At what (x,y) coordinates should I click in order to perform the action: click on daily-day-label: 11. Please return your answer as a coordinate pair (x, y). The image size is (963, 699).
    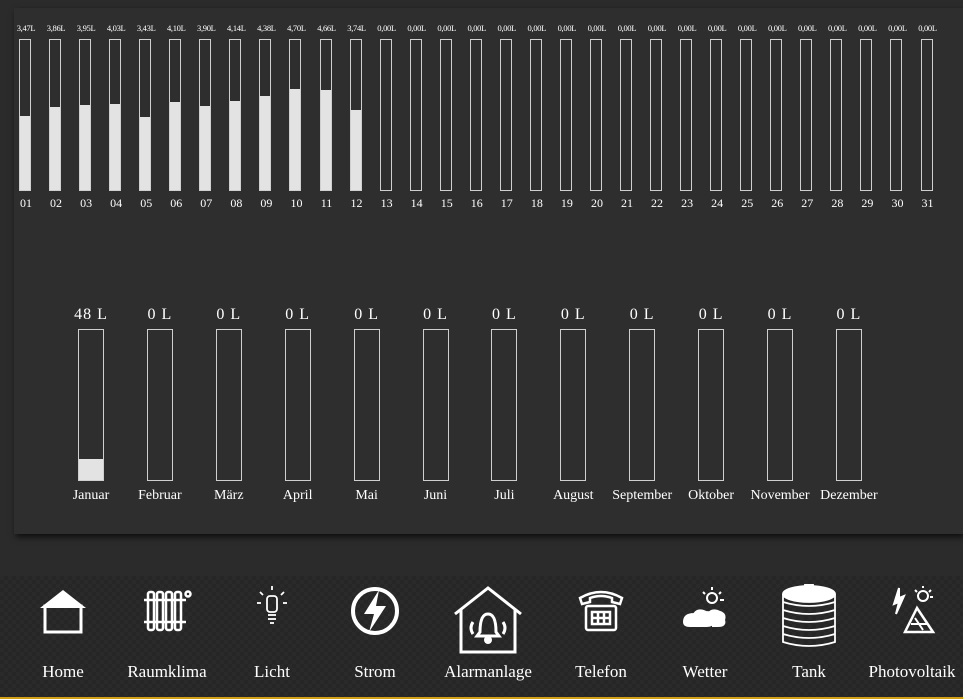
    Looking at the image, I should click on (326, 203).